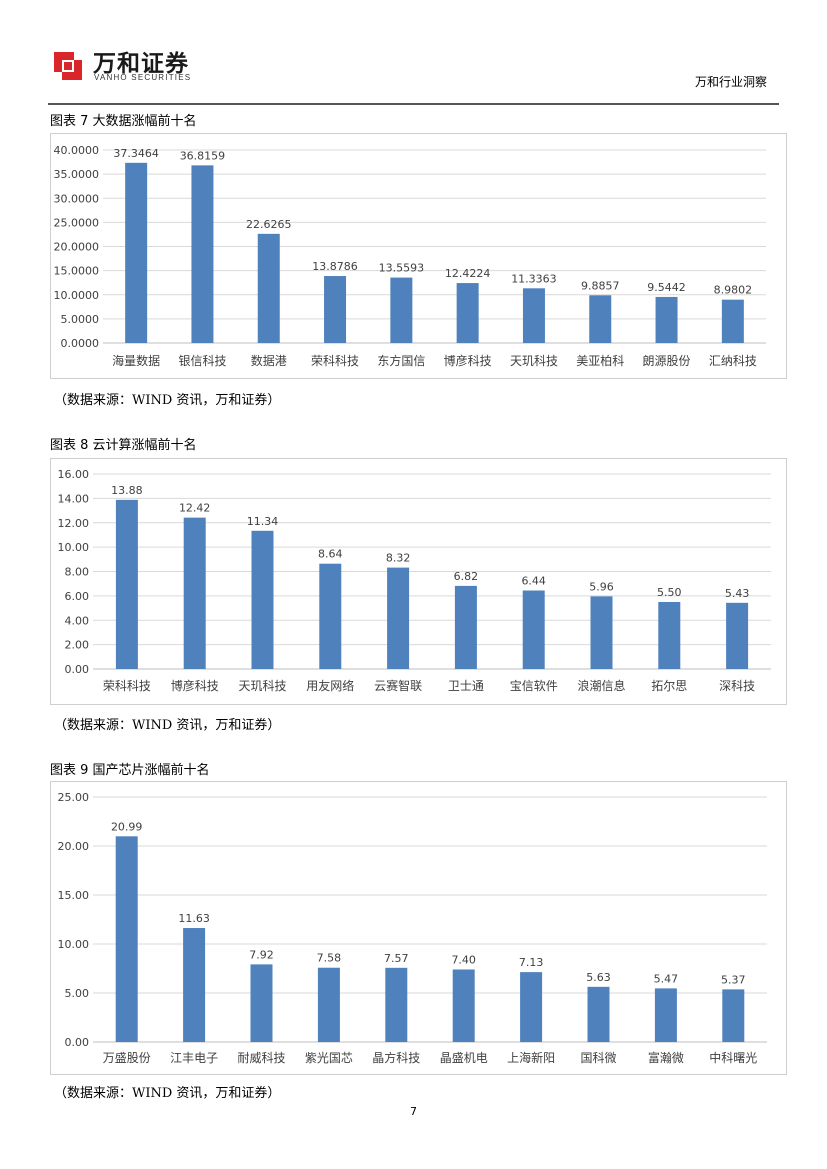 The image size is (827, 1169). Describe the element at coordinates (600, 285) in the screenshot. I see `data-label: 9.8857` at that location.